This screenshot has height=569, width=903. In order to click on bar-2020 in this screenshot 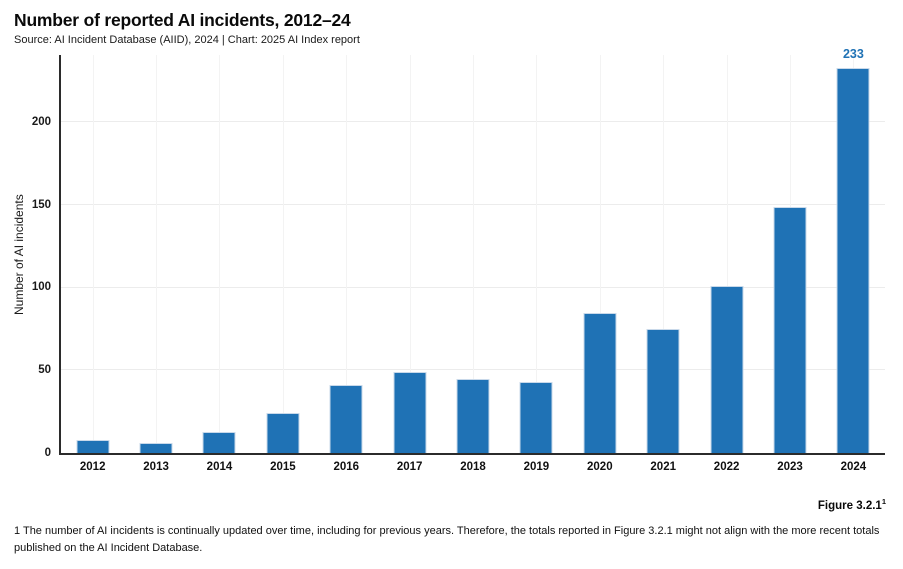, I will do `click(600, 382)`.